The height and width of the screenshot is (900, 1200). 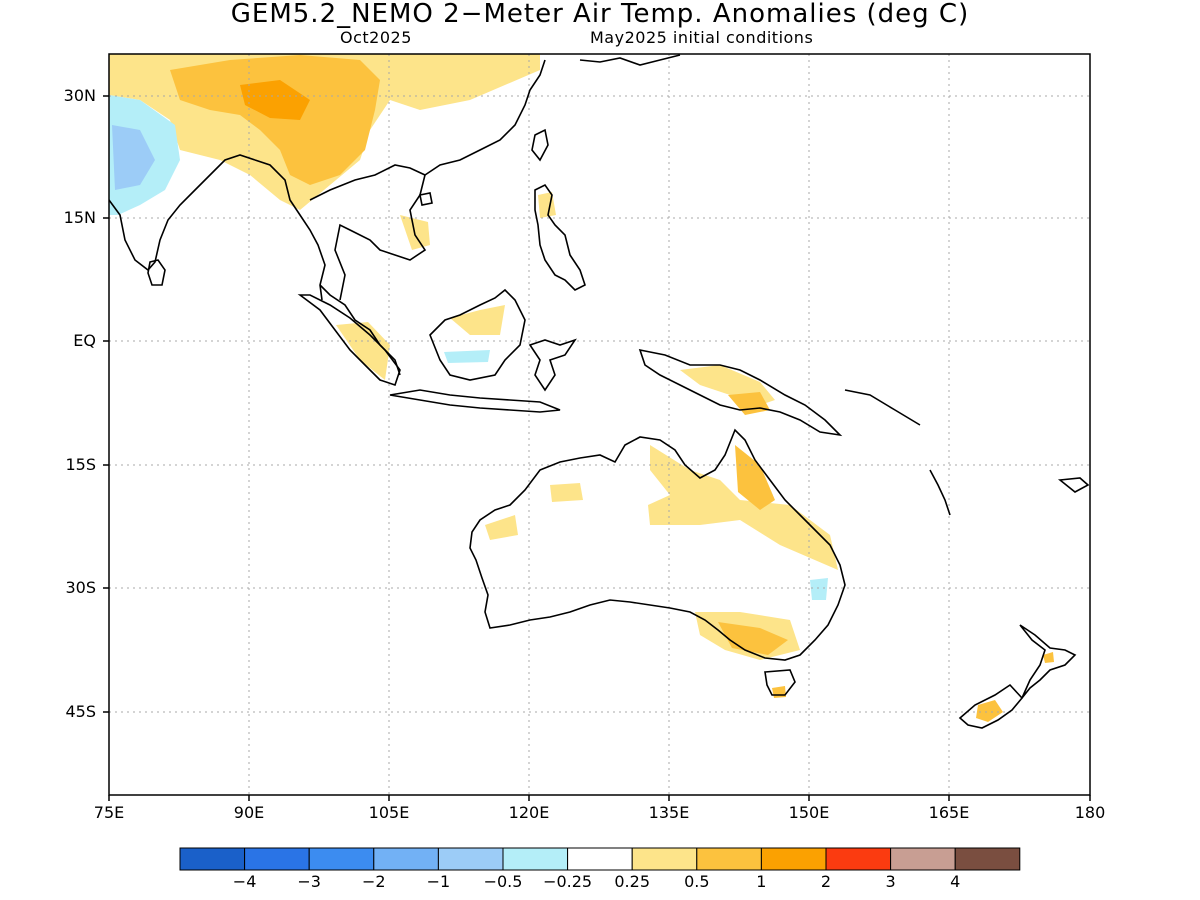 I want to click on lat-label-30s: 30S, so click(x=80, y=587).